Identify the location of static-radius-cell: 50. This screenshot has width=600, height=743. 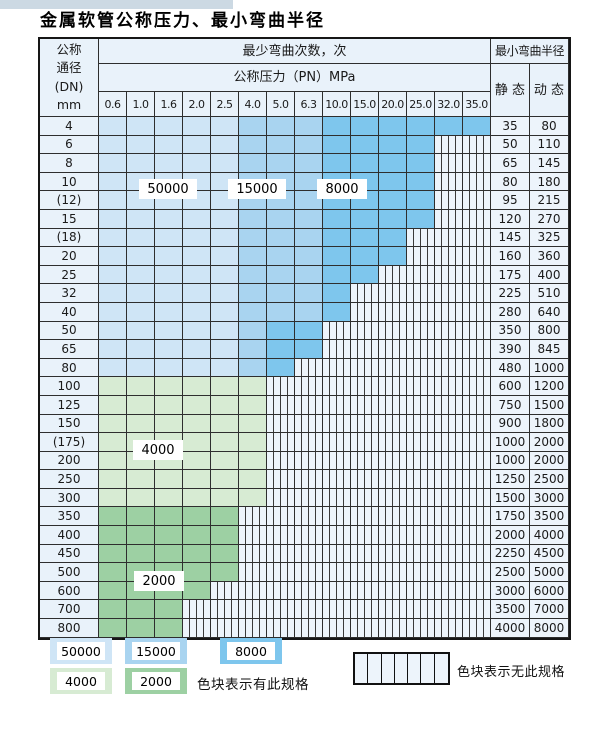
(510, 145).